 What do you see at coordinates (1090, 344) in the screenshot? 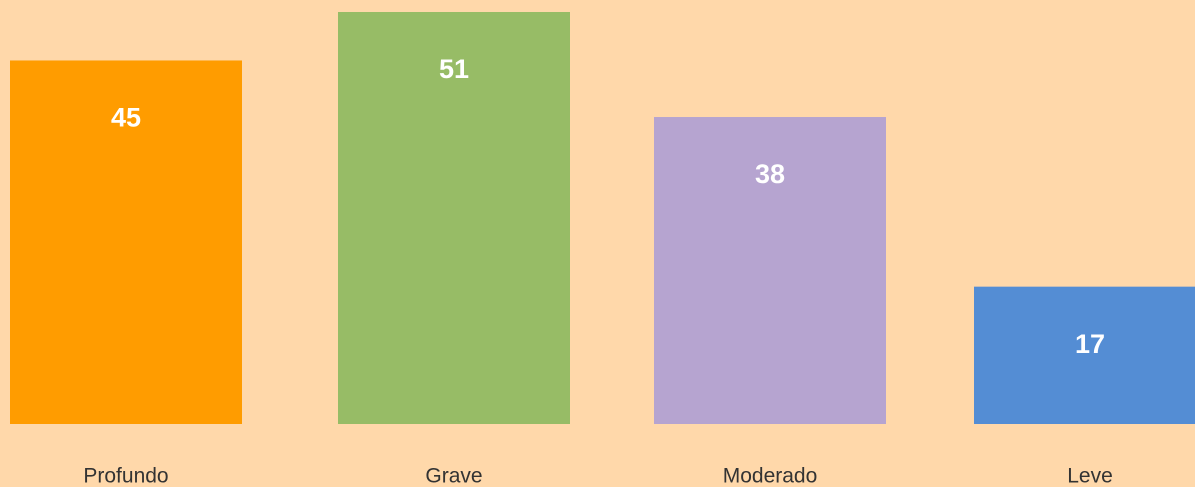
I see `value-label: 17` at bounding box center [1090, 344].